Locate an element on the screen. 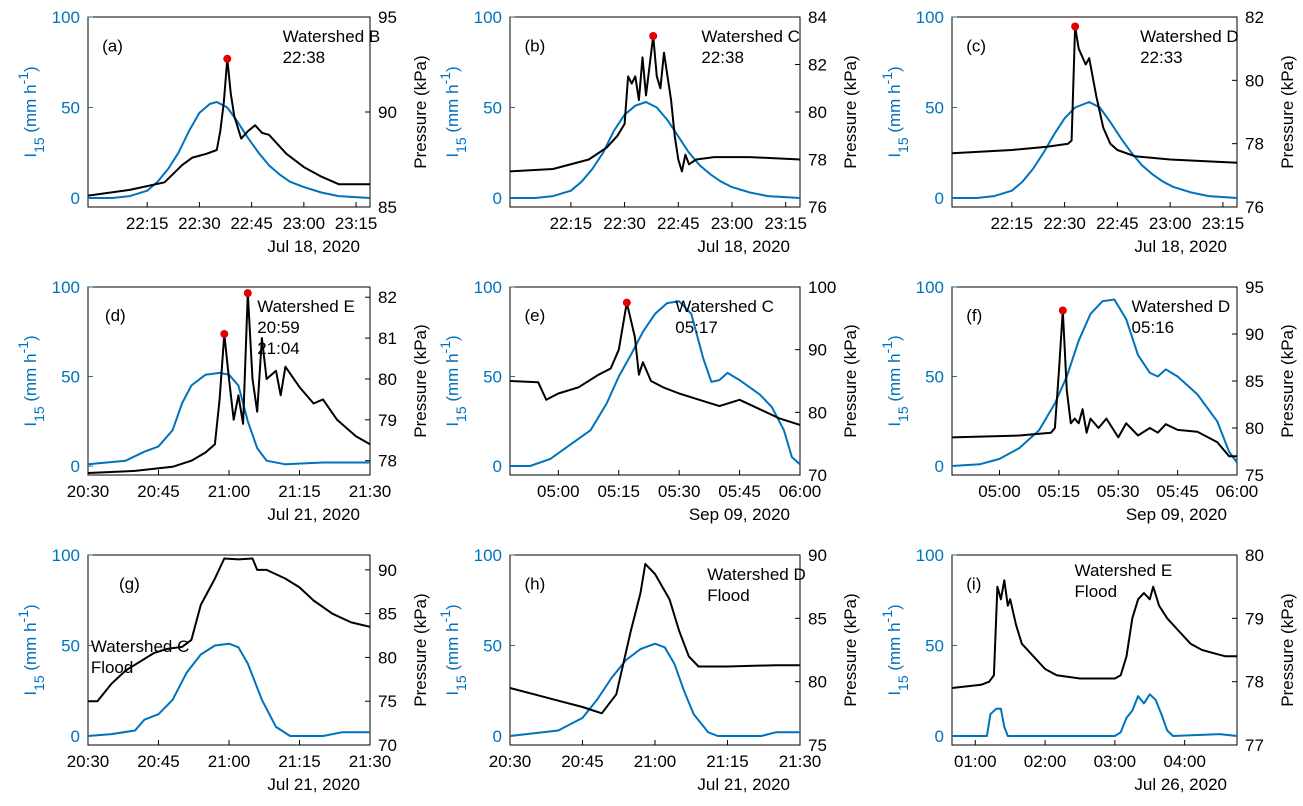 Image resolution: width=1303 pixels, height=806 pixels. panel-label: (d) is located at coordinates (115, 315).